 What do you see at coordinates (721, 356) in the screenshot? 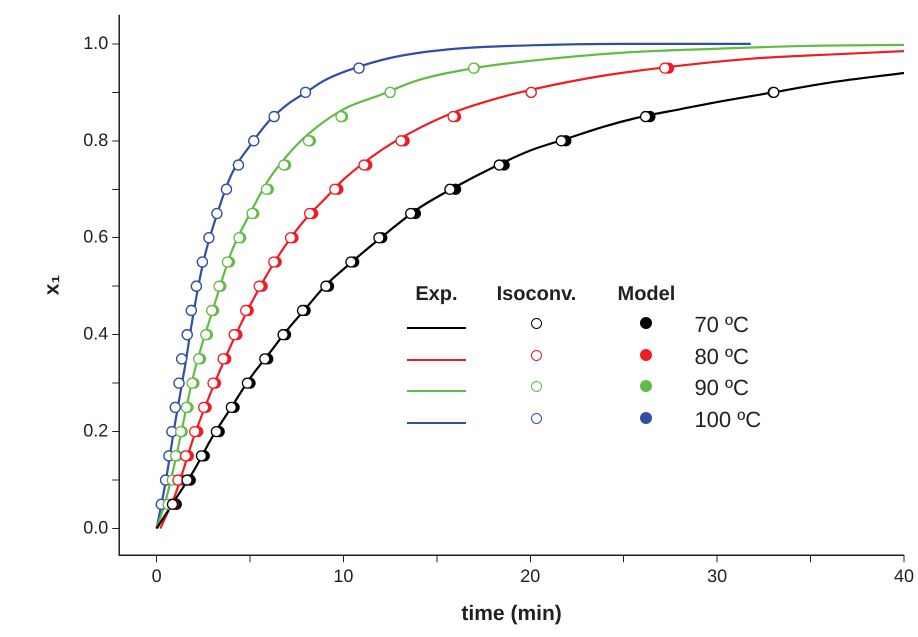
I see `legend-label: 80 ºC` at bounding box center [721, 356].